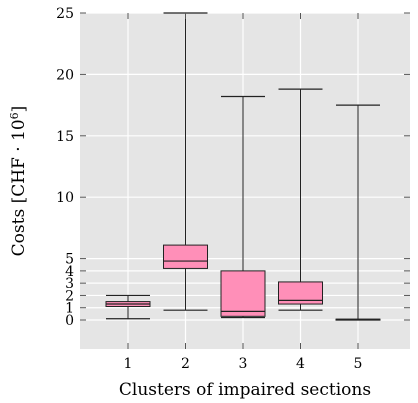  What do you see at coordinates (19, 187) in the screenshot?
I see `y-axis-label-base: Costs [CHF · 10` at bounding box center [19, 187].